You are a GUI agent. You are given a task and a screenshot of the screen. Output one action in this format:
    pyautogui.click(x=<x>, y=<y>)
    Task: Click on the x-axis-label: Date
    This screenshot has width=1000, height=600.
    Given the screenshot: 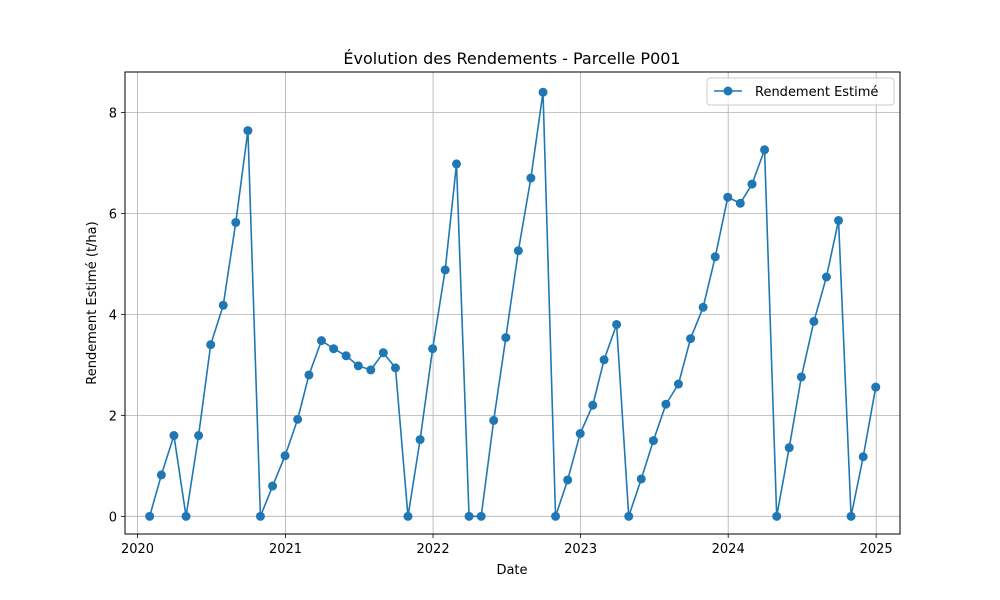 What is the action you would take?
    pyautogui.click(x=511, y=570)
    